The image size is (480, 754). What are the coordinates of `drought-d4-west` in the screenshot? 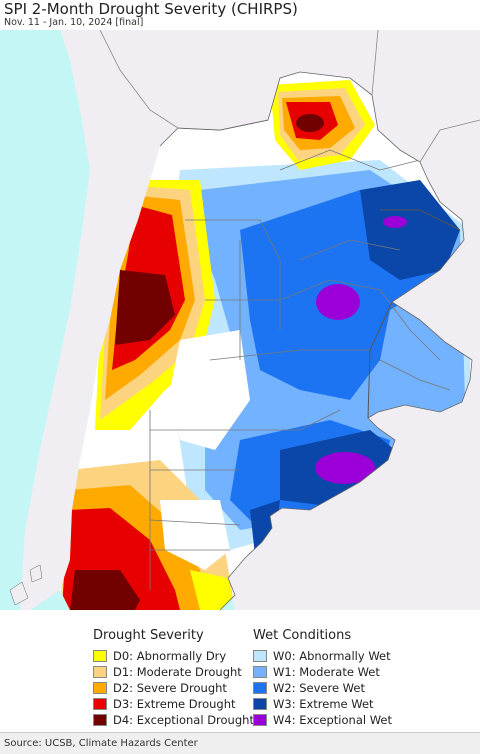 It's located at (145, 307).